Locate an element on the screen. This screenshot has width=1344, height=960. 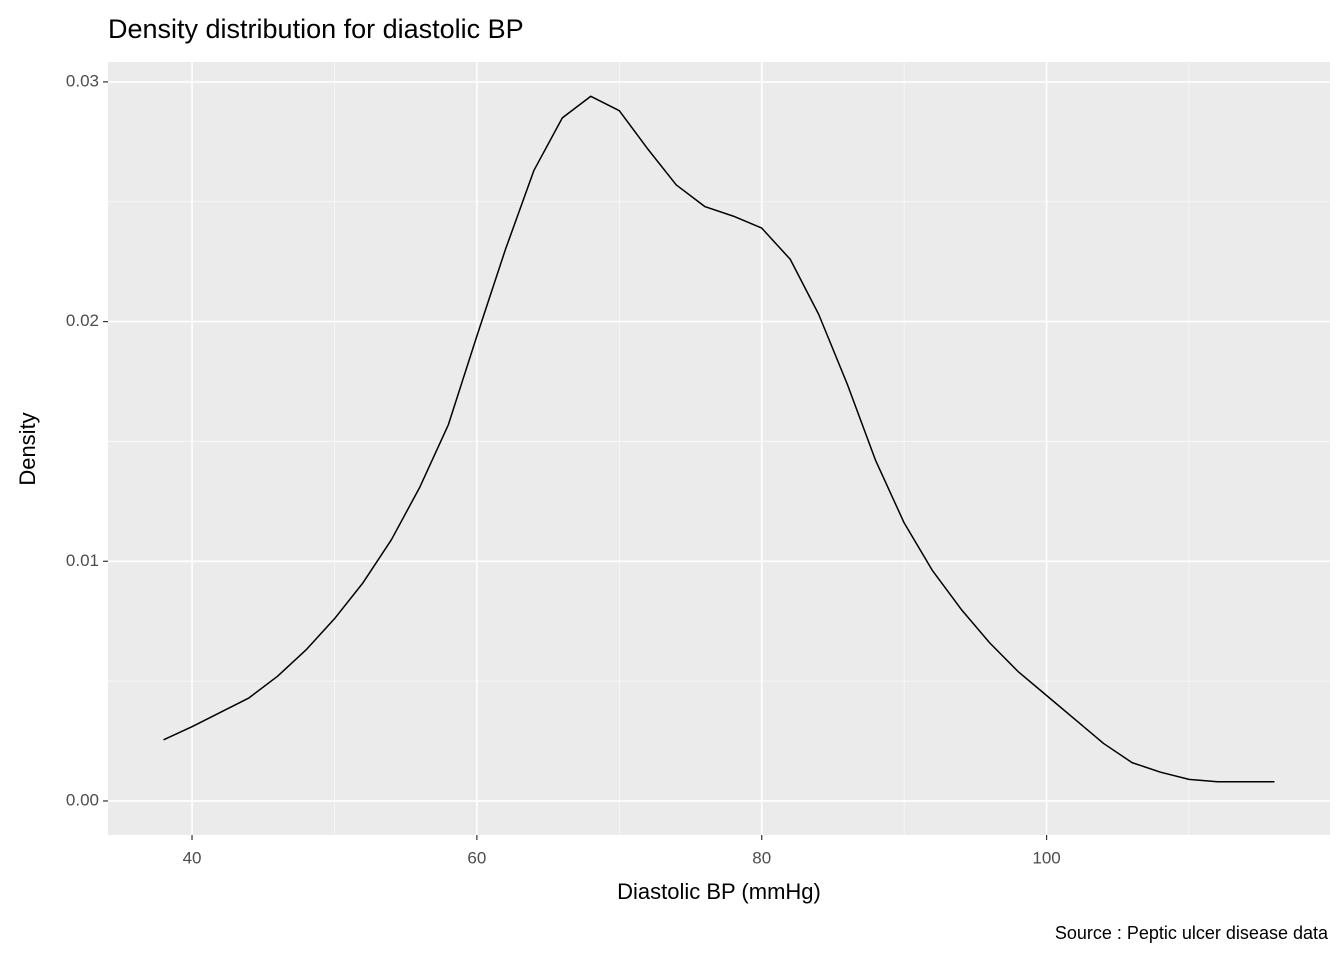
y-tick-label: 0.02 is located at coordinates (82, 320).